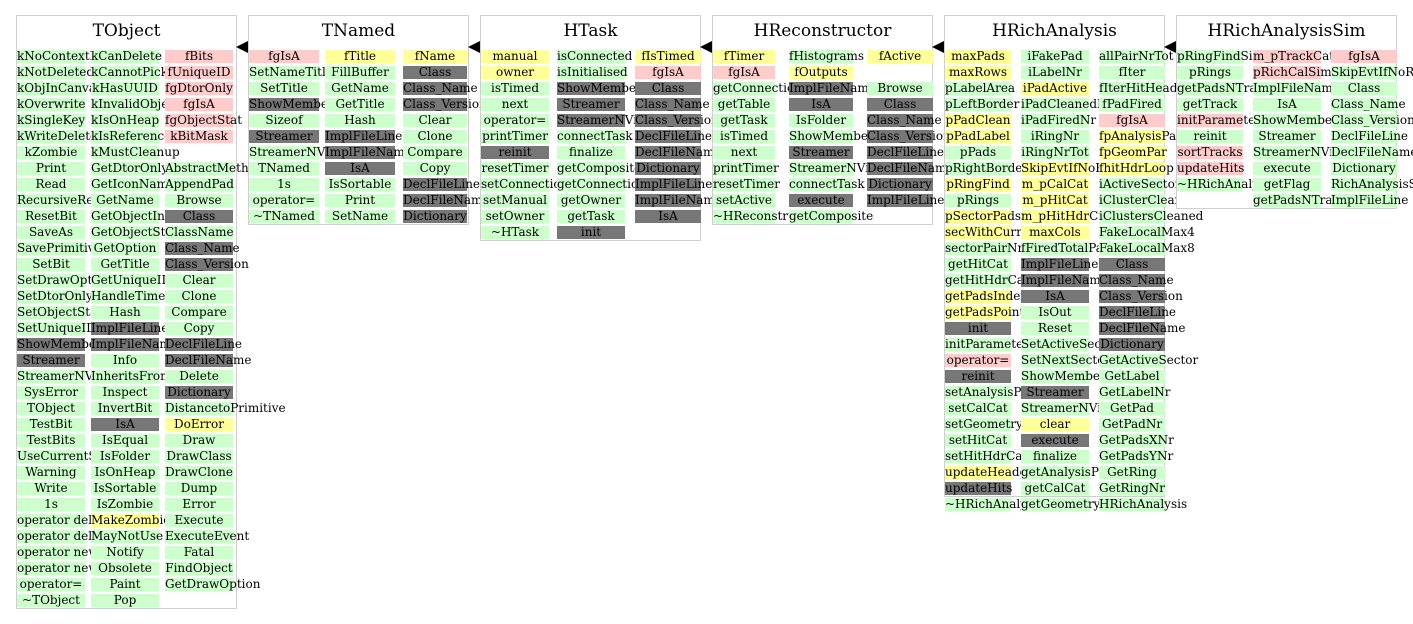  I want to click on member-updatehits: updateHits, so click(978, 488).